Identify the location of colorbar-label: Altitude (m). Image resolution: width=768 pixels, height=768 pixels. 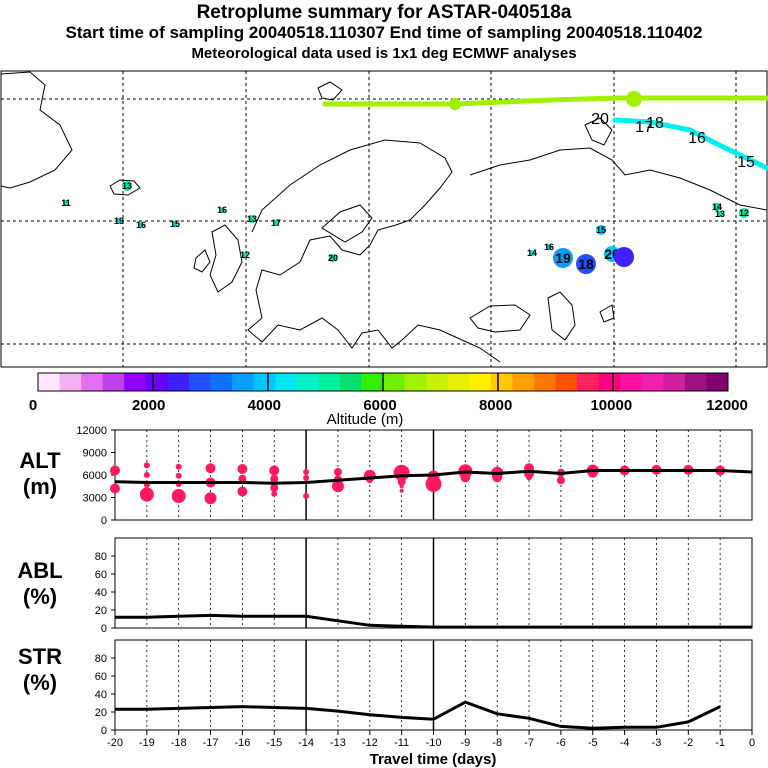
(365, 419).